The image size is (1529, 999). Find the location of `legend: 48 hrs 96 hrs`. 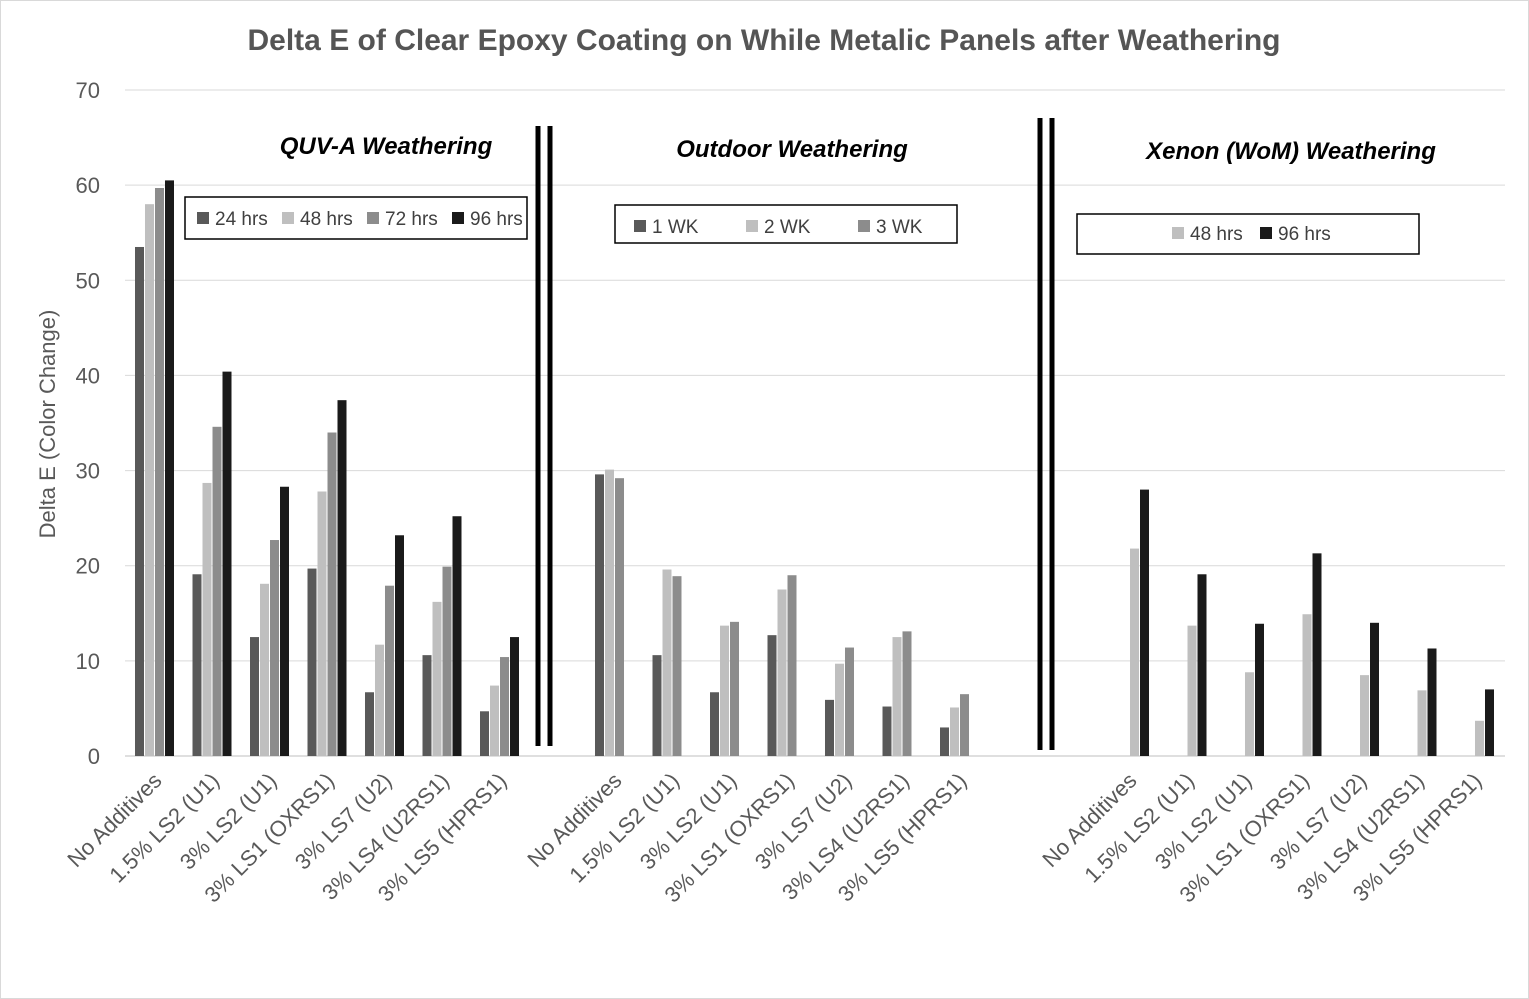

legend: 48 hrs 96 hrs is located at coordinates (1248, 234).